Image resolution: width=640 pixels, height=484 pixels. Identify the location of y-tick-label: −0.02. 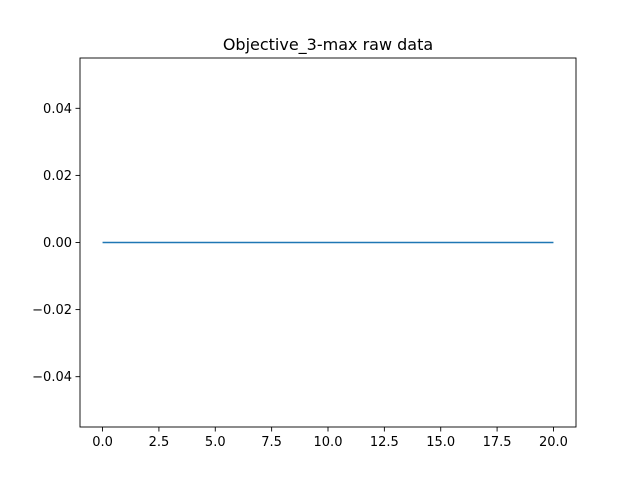
(52, 310).